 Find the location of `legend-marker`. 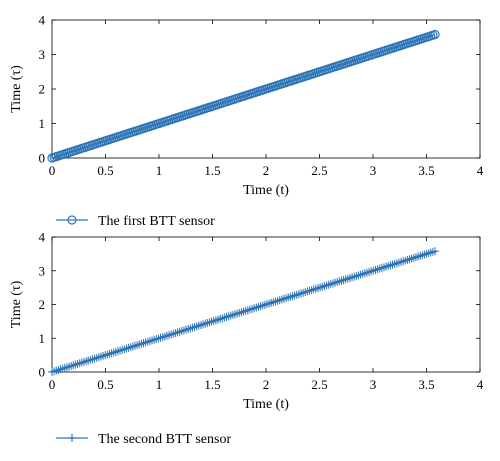

legend-marker is located at coordinates (72, 220).